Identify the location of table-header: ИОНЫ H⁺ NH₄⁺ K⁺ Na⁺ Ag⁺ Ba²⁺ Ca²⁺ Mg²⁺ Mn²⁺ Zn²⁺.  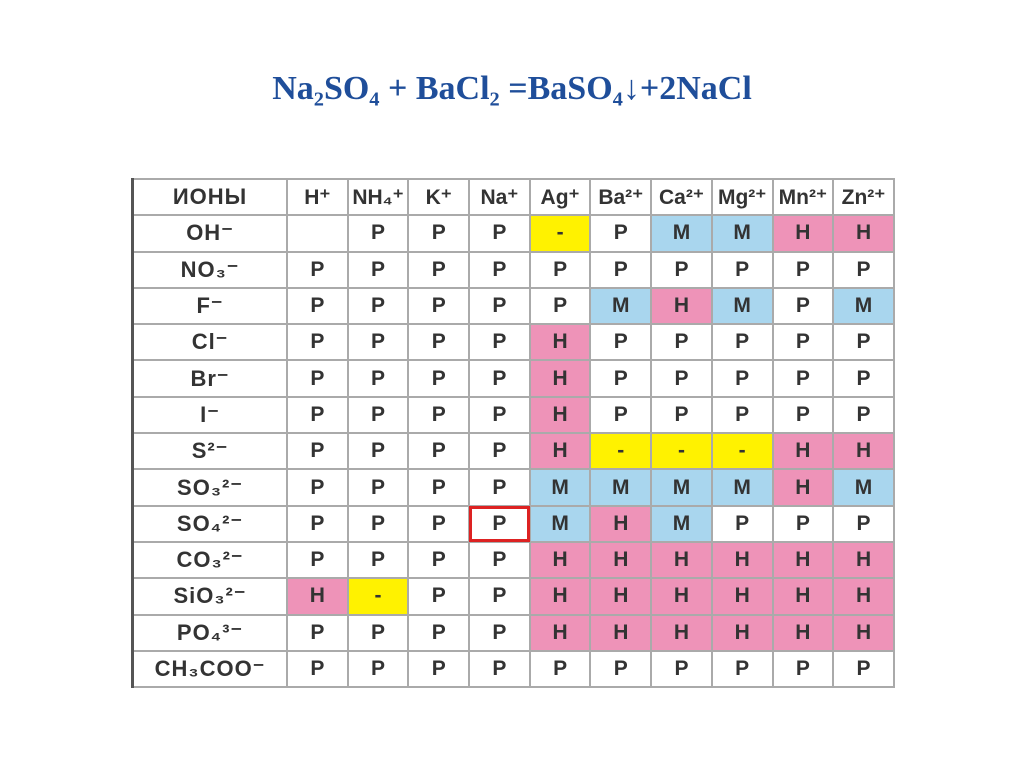
(513, 197).